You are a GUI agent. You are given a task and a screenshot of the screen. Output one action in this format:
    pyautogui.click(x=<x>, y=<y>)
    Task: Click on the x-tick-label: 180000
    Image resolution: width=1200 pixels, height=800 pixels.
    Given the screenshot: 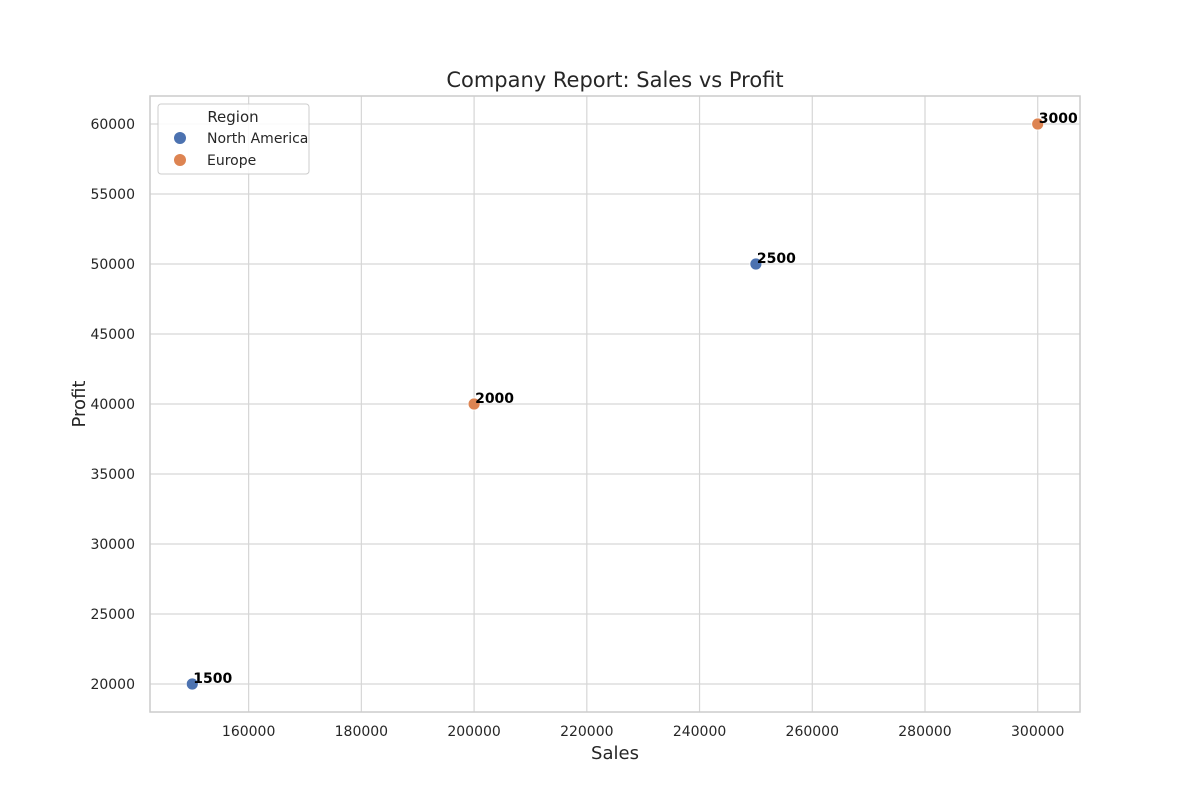 What is the action you would take?
    pyautogui.click(x=361, y=732)
    